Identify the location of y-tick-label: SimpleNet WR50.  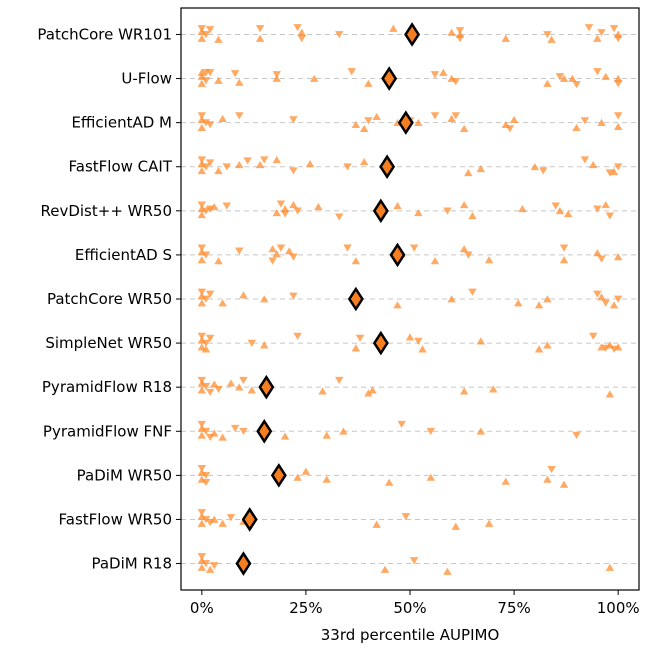
(108, 343).